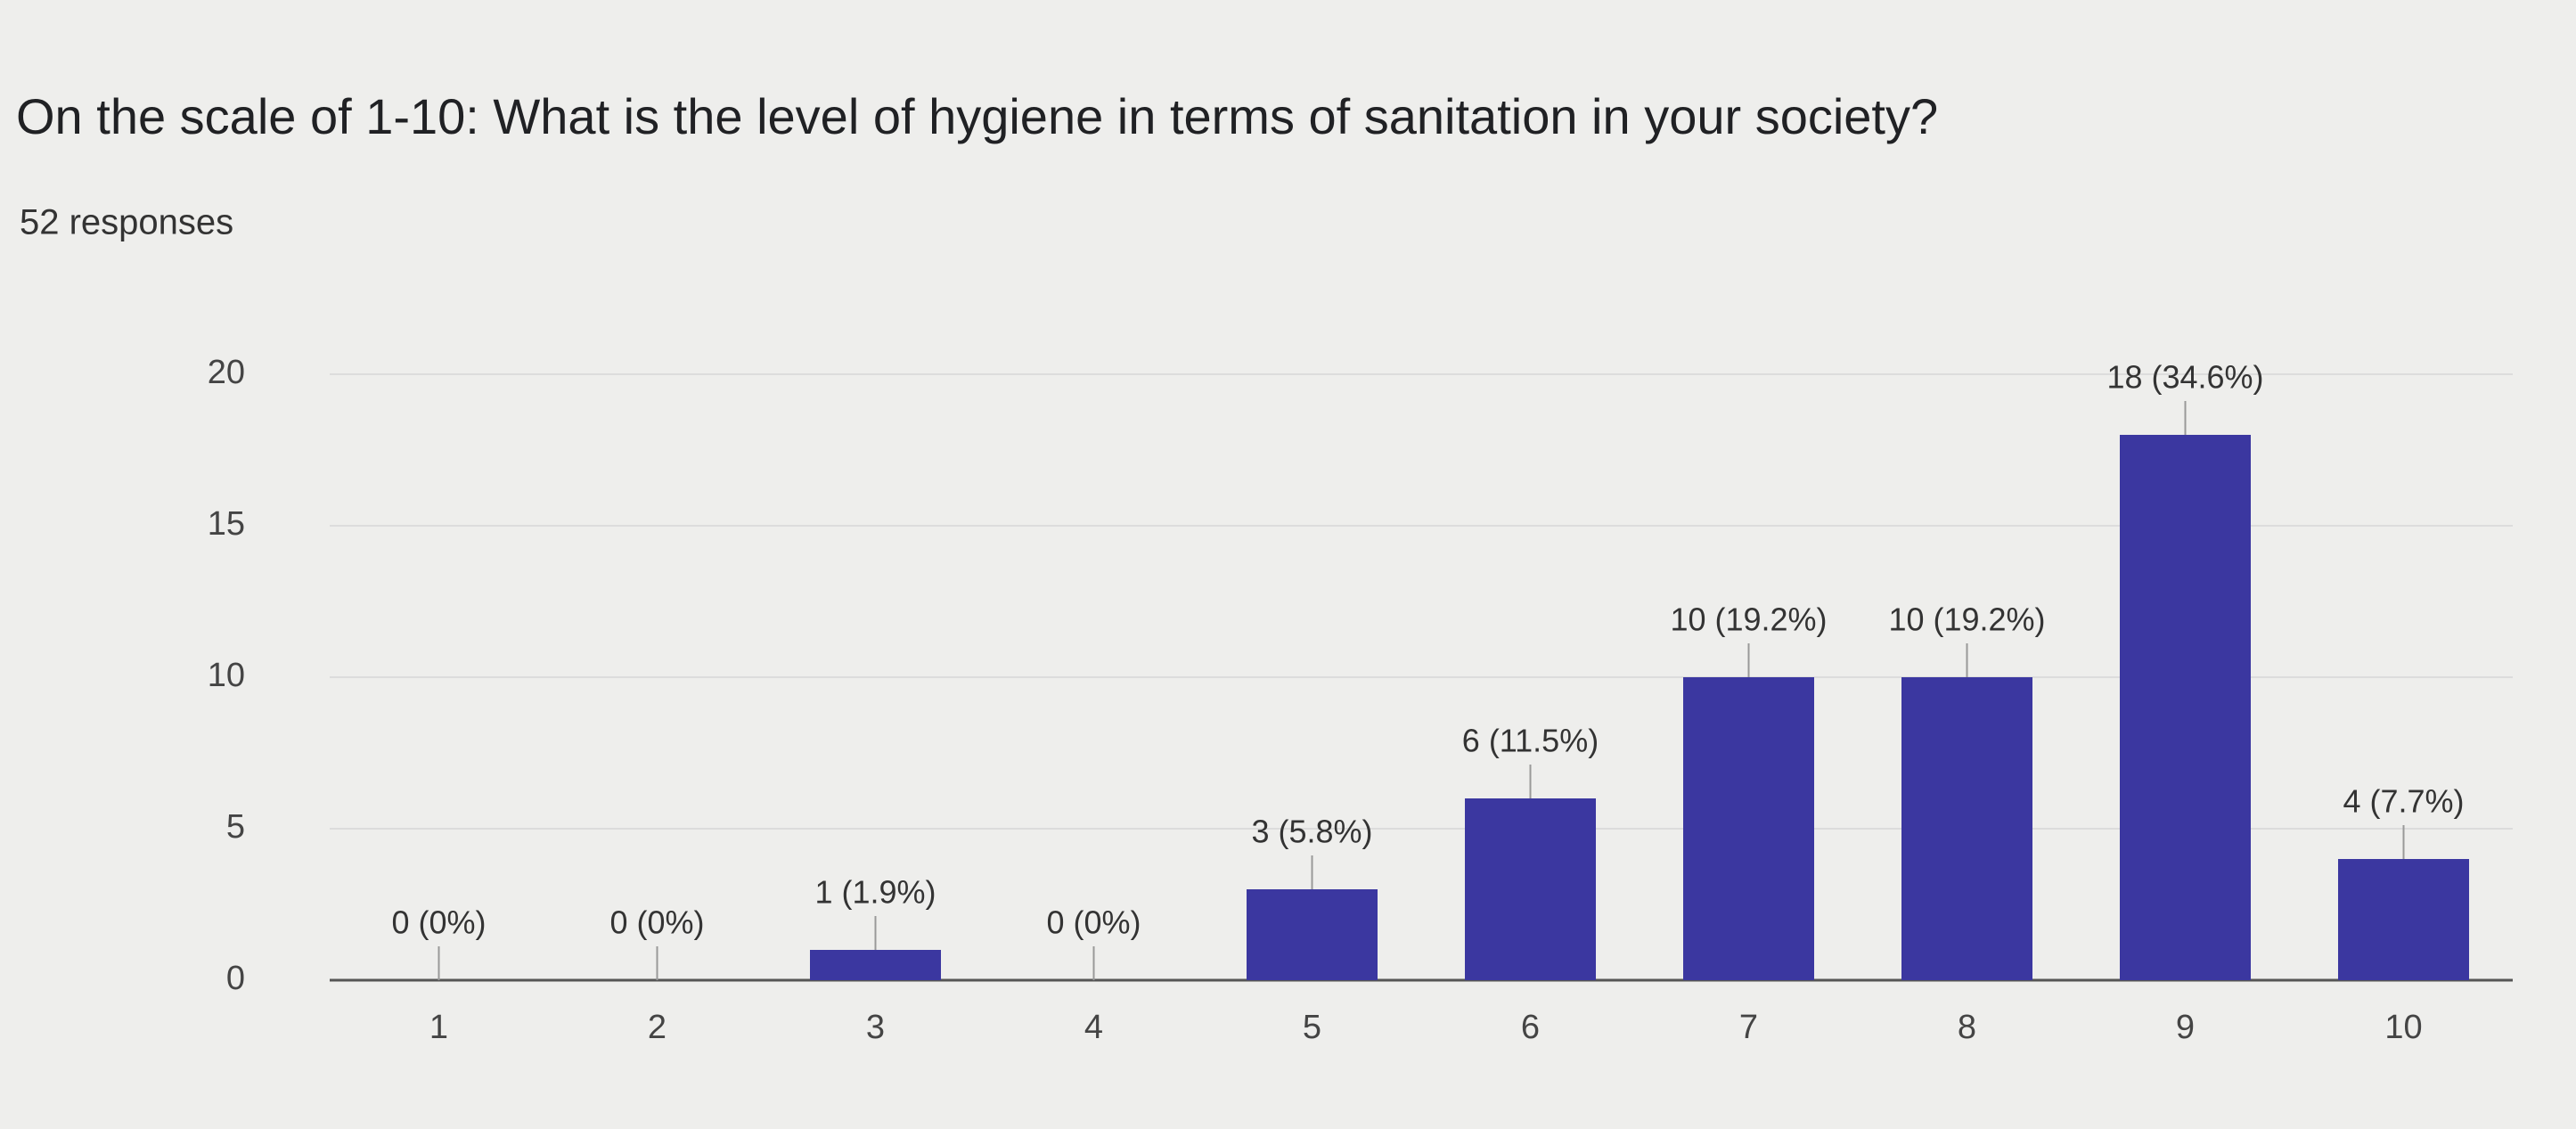  I want to click on y-tick-label: 20, so click(226, 372).